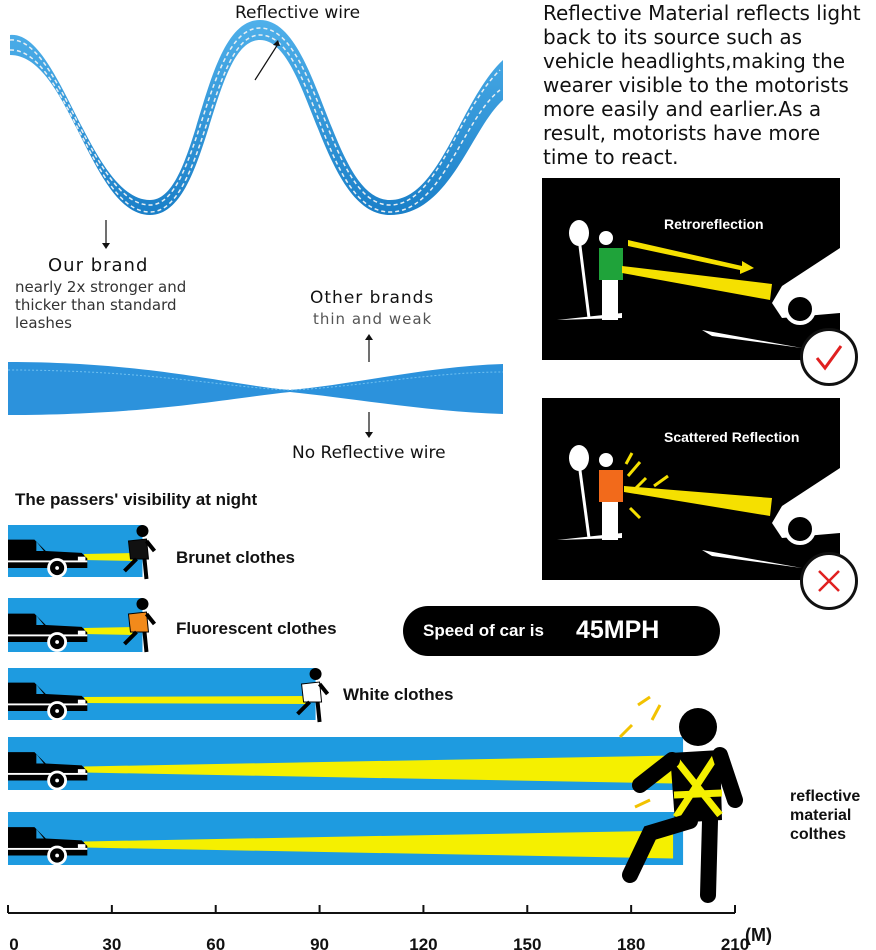  I want to click on x-axis, so click(371, 909).